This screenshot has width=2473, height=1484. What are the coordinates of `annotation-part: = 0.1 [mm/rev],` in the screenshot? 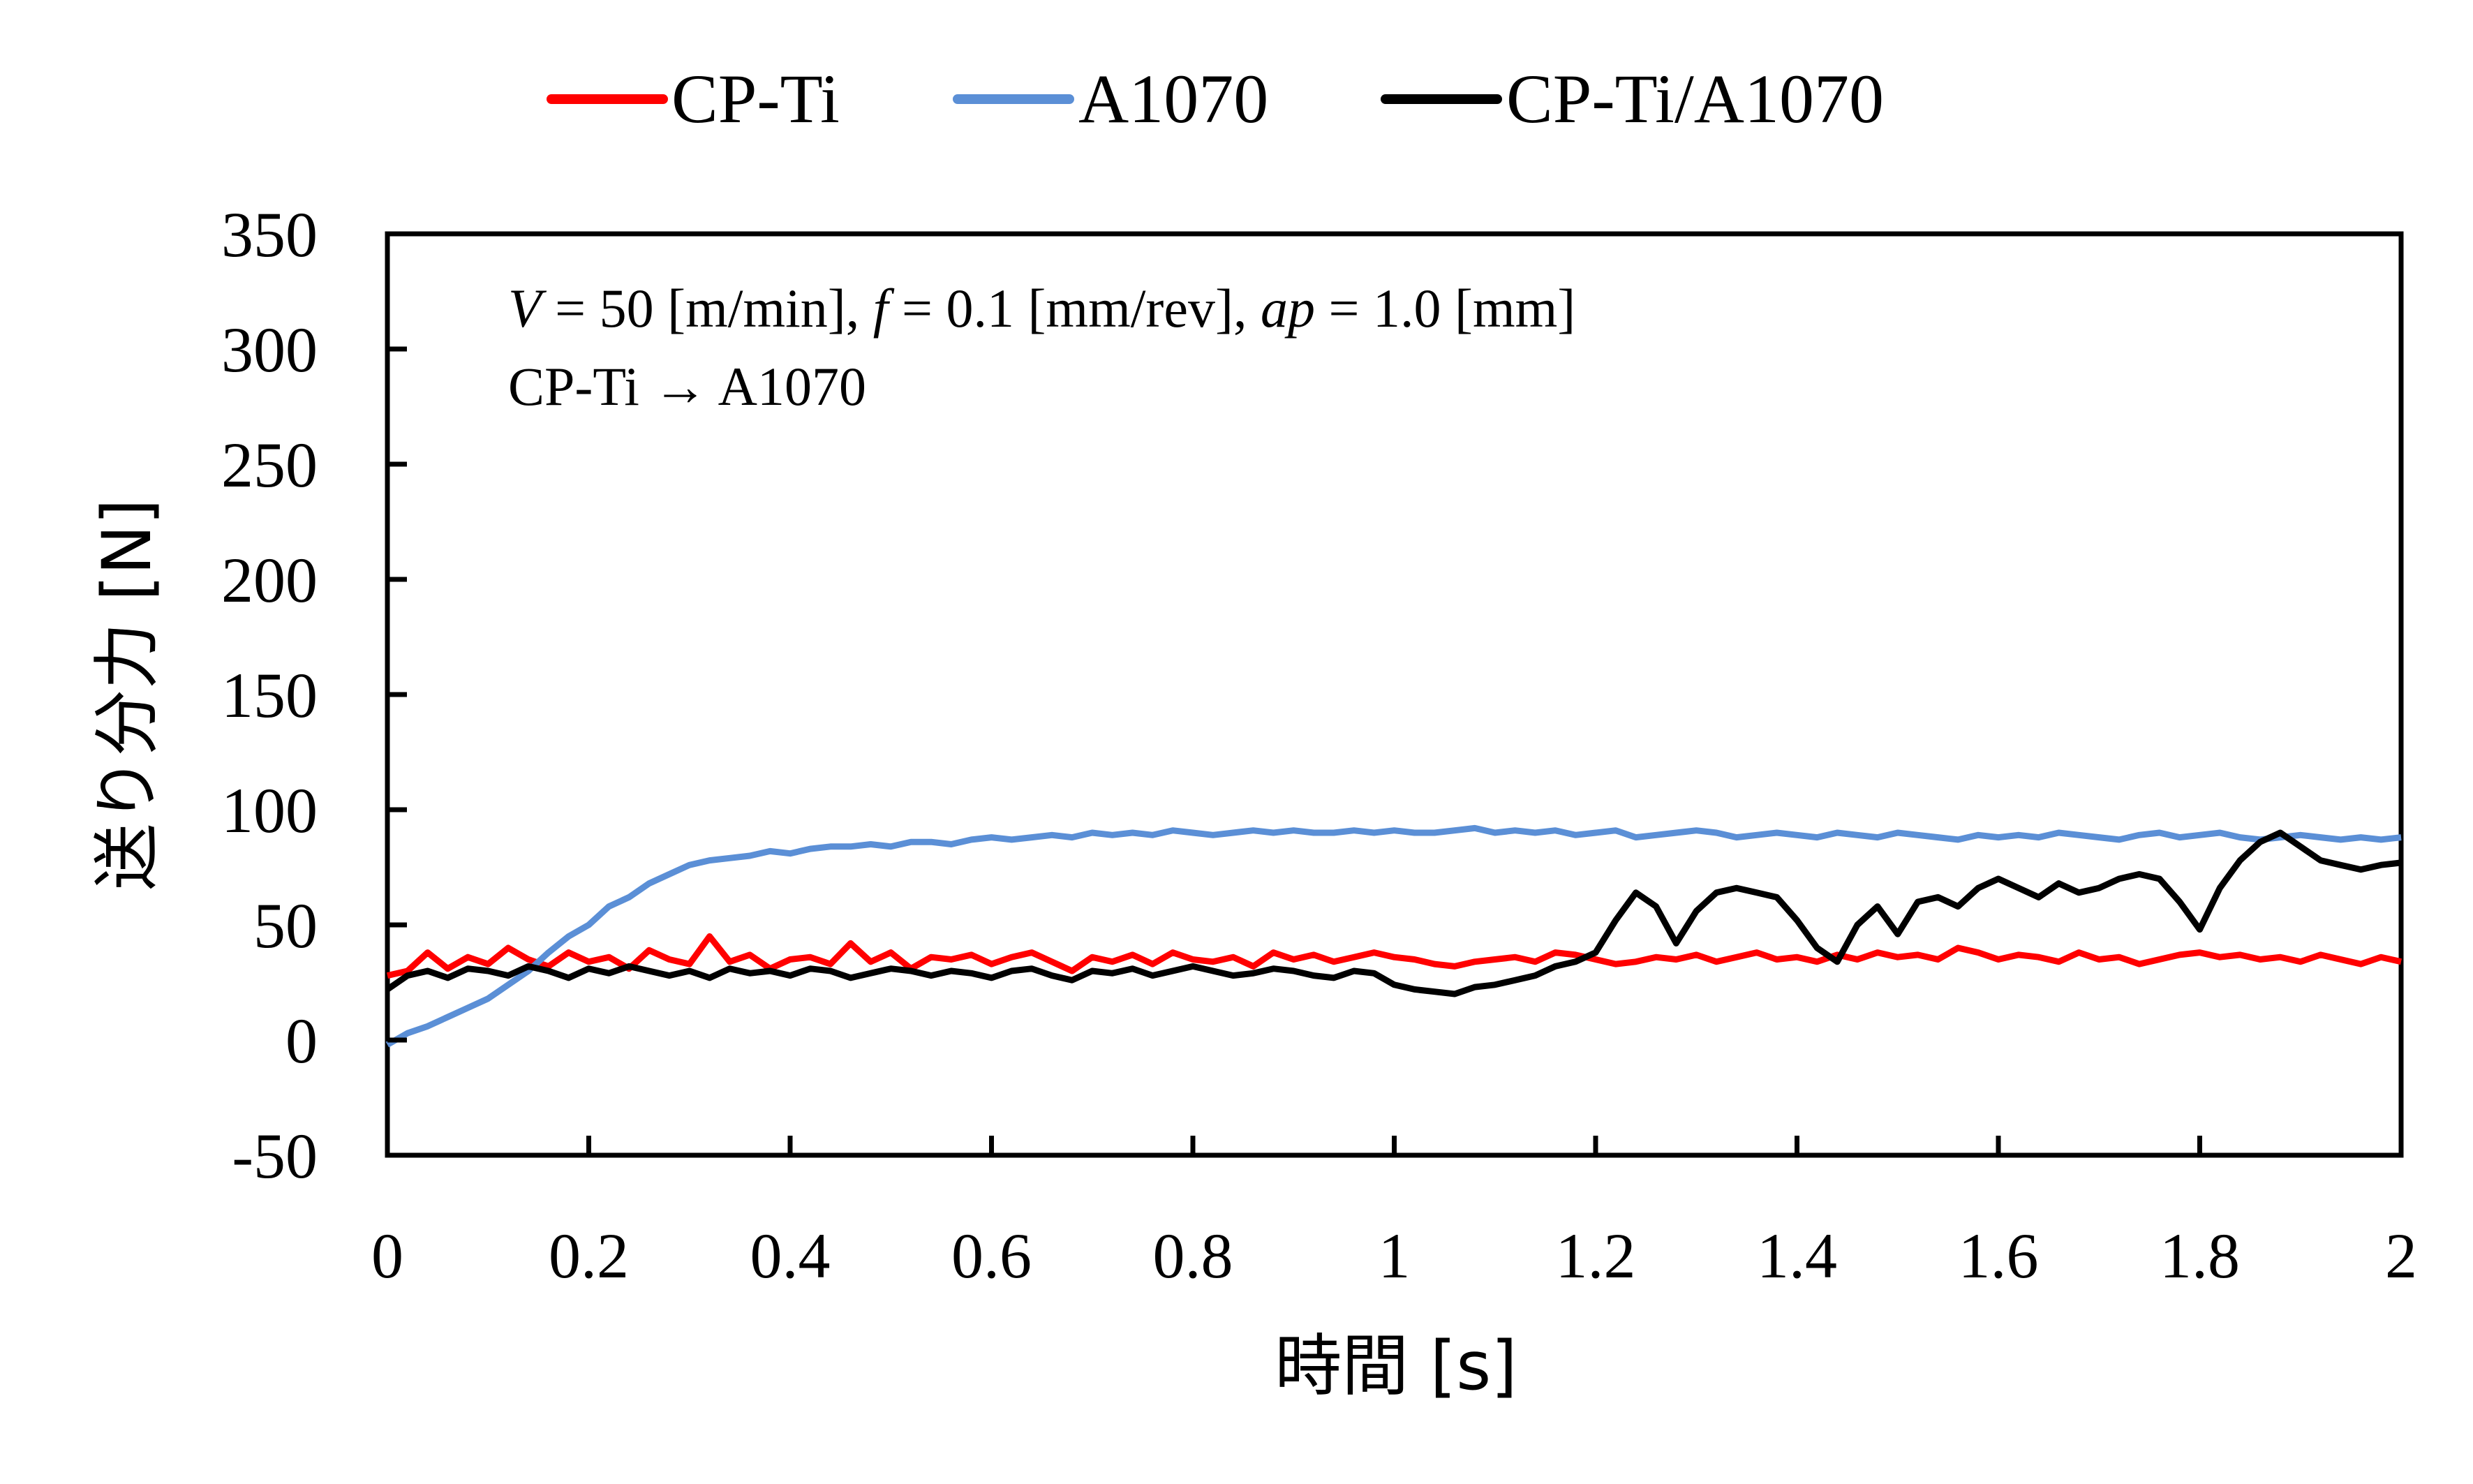 It's located at (1074, 308).